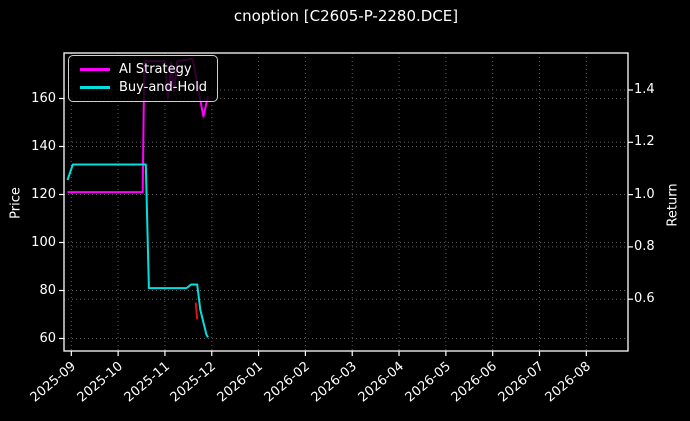 This screenshot has height=421, width=690. What do you see at coordinates (143, 78) in the screenshot?
I see `legend: AI Strategy Buy-and-Hold` at bounding box center [143, 78].